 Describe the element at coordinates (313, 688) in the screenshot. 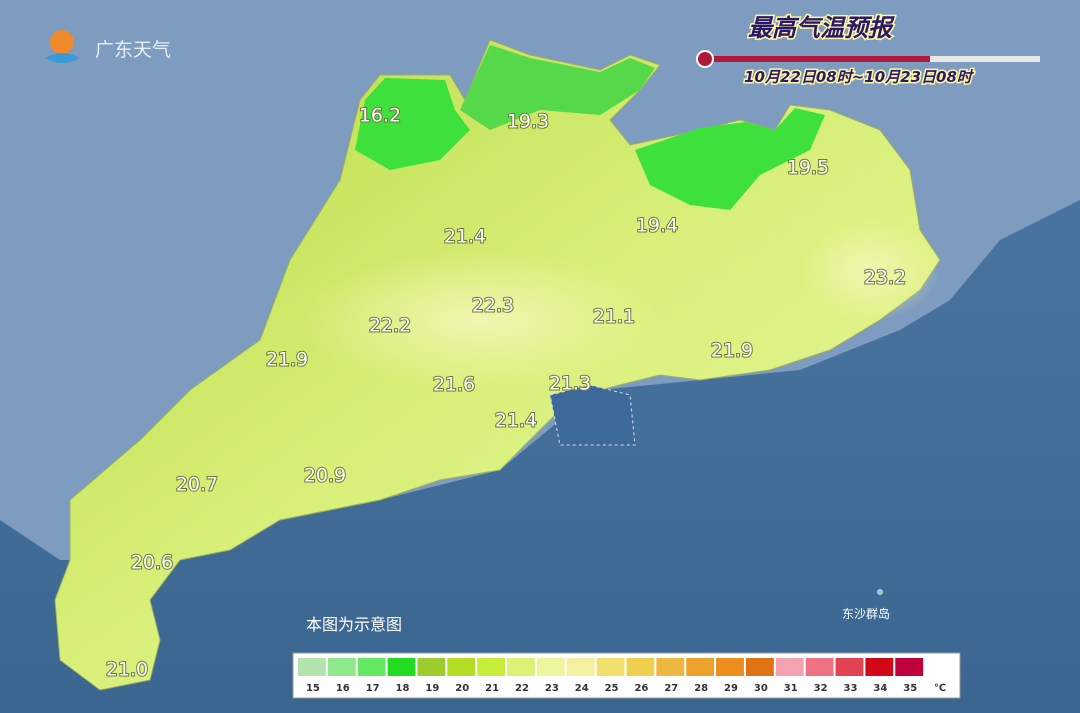

I see `legend-label: 15` at that location.